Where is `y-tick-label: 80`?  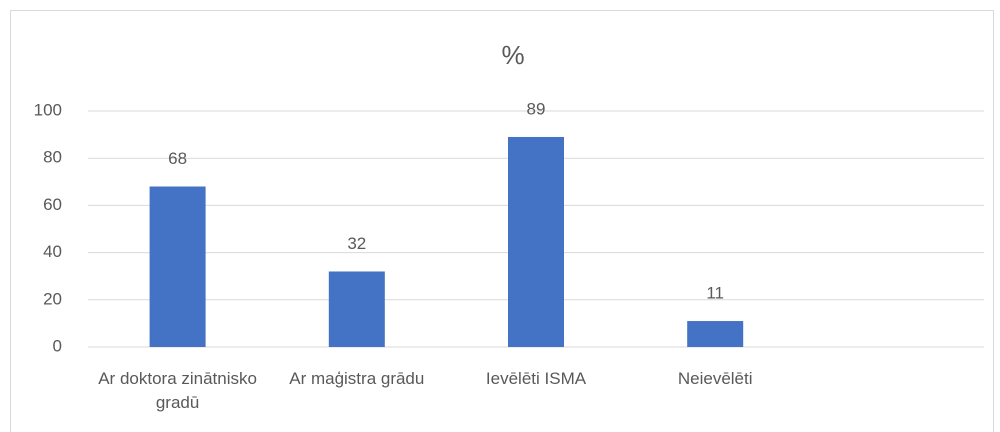 y-tick-label: 80 is located at coordinates (52, 157).